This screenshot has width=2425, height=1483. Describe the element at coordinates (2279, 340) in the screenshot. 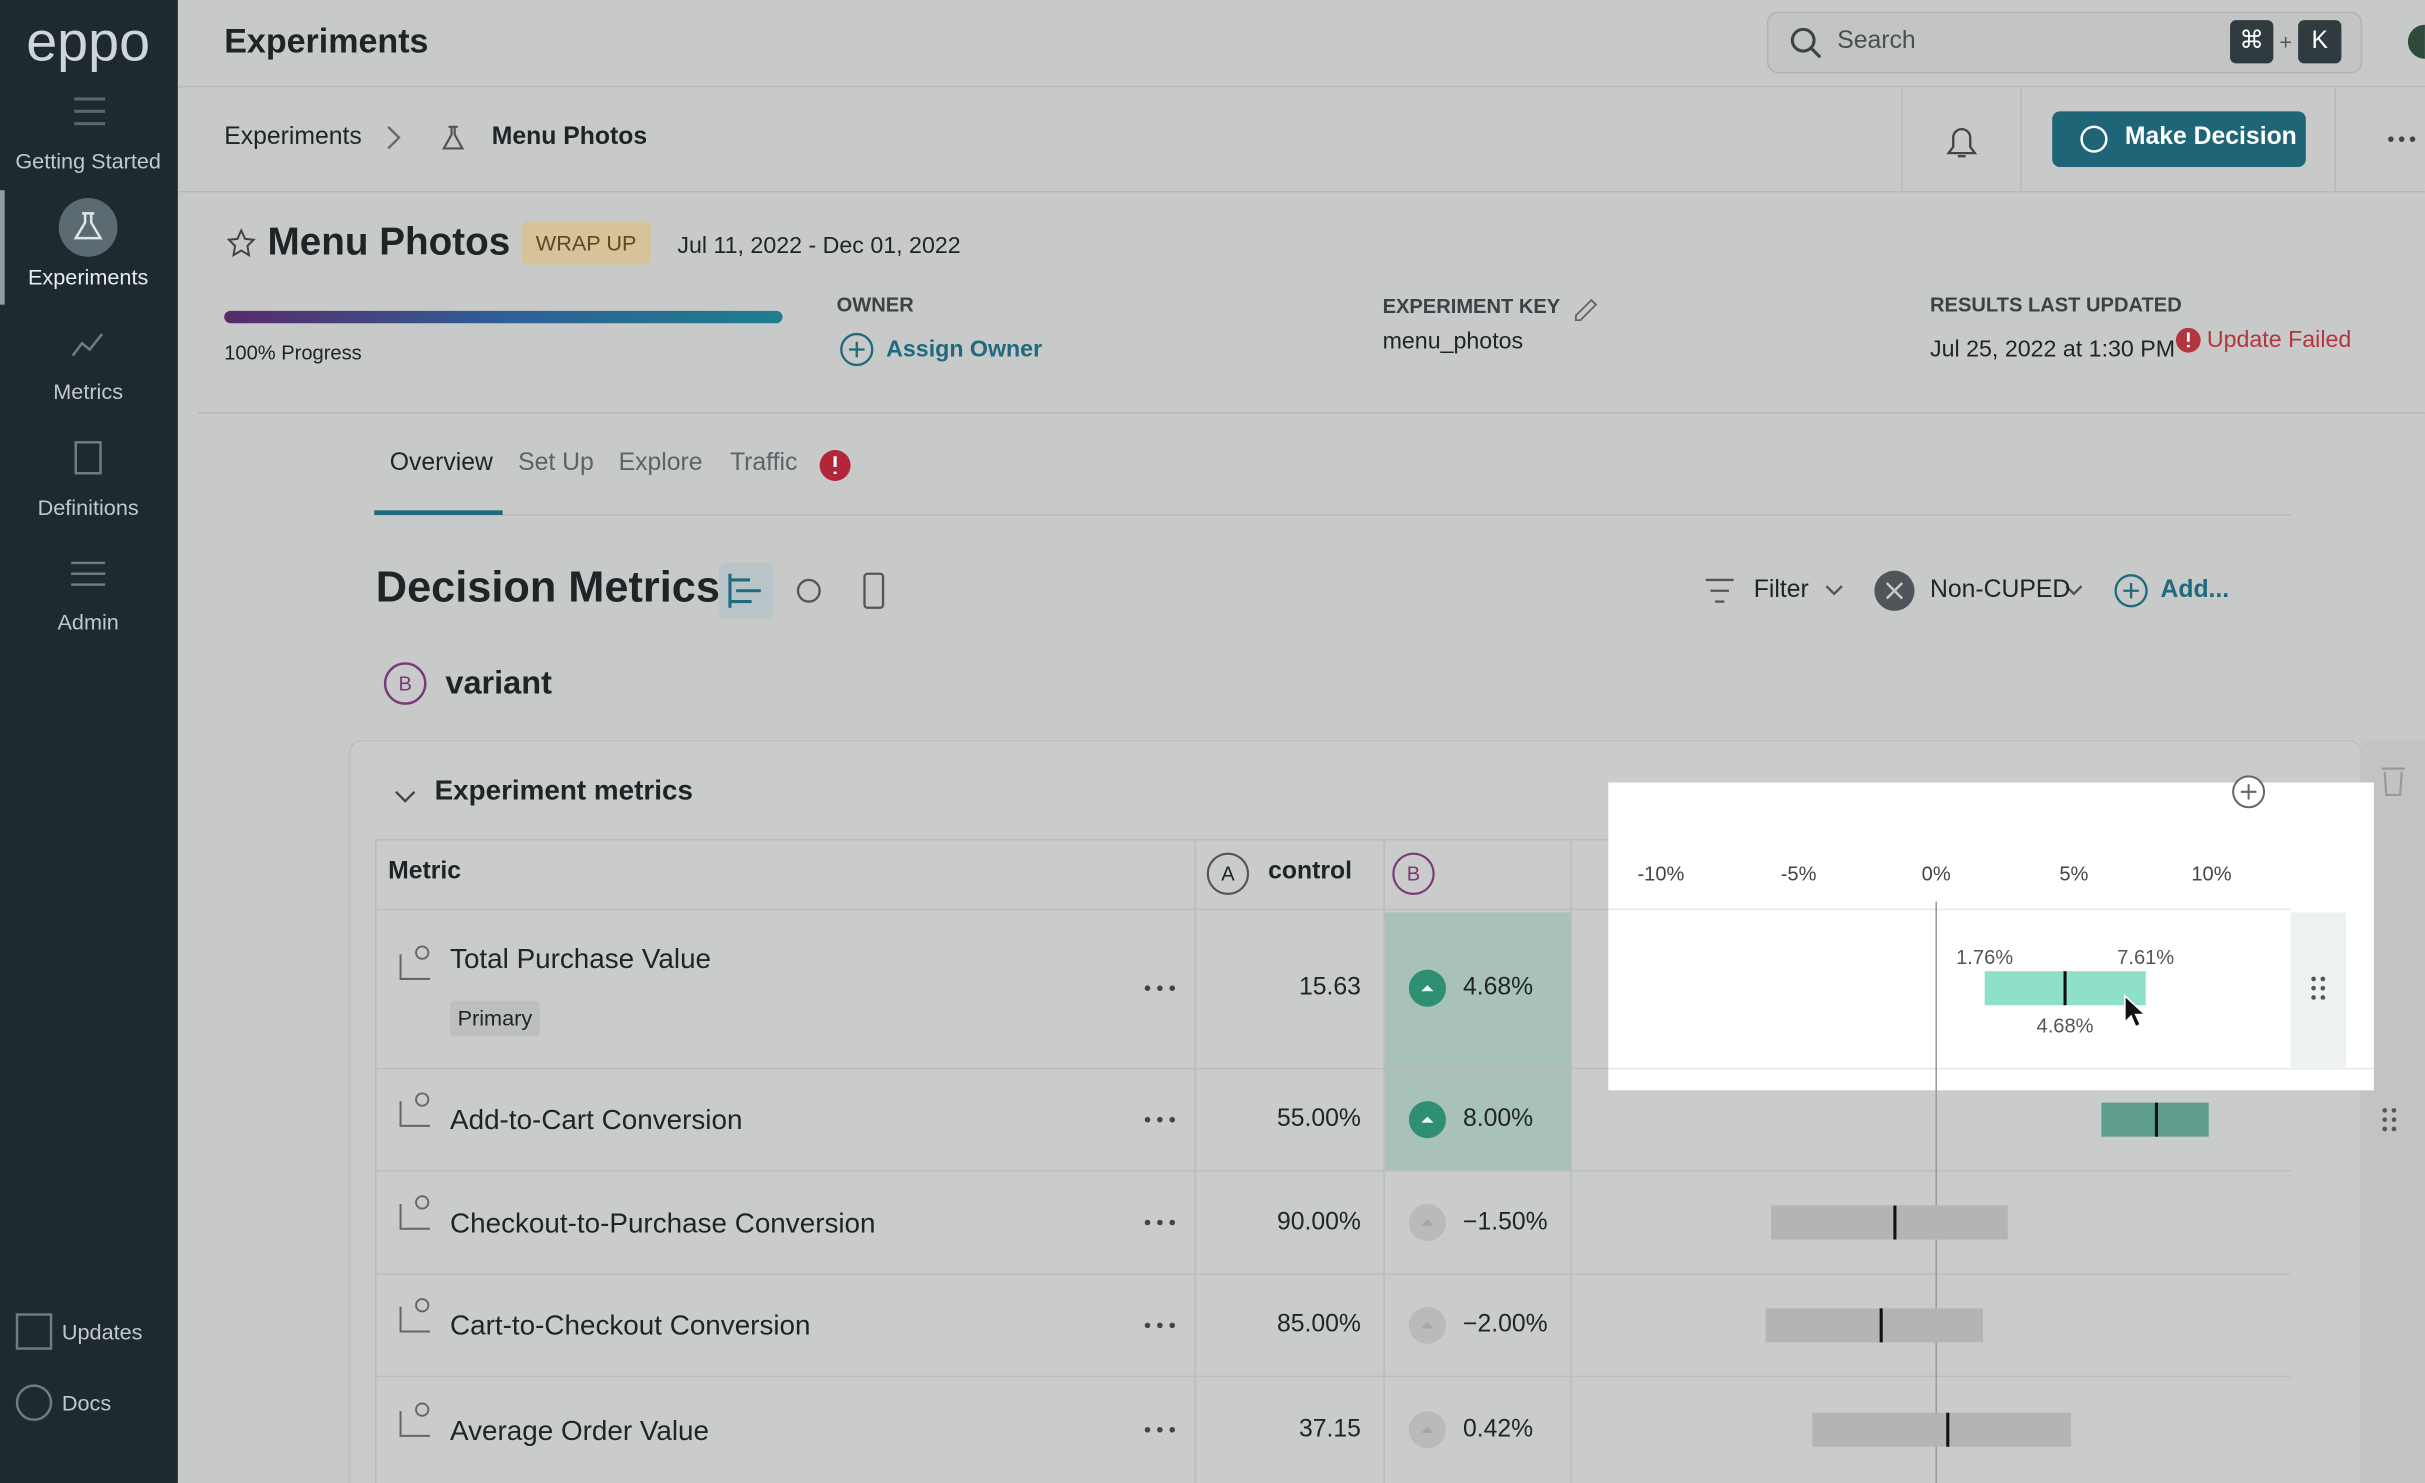

I see `text: Update Failed` at that location.